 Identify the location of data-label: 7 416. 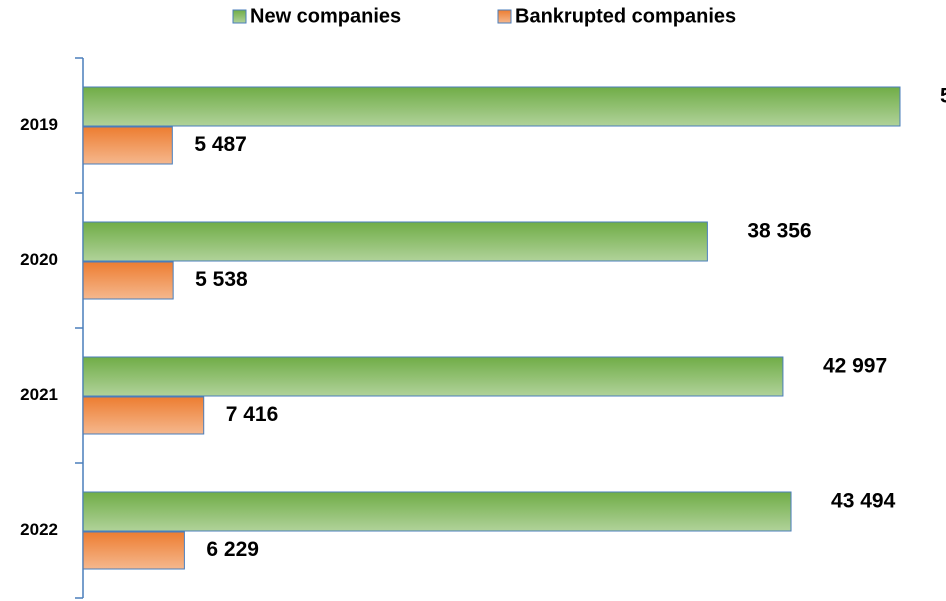
(252, 414).